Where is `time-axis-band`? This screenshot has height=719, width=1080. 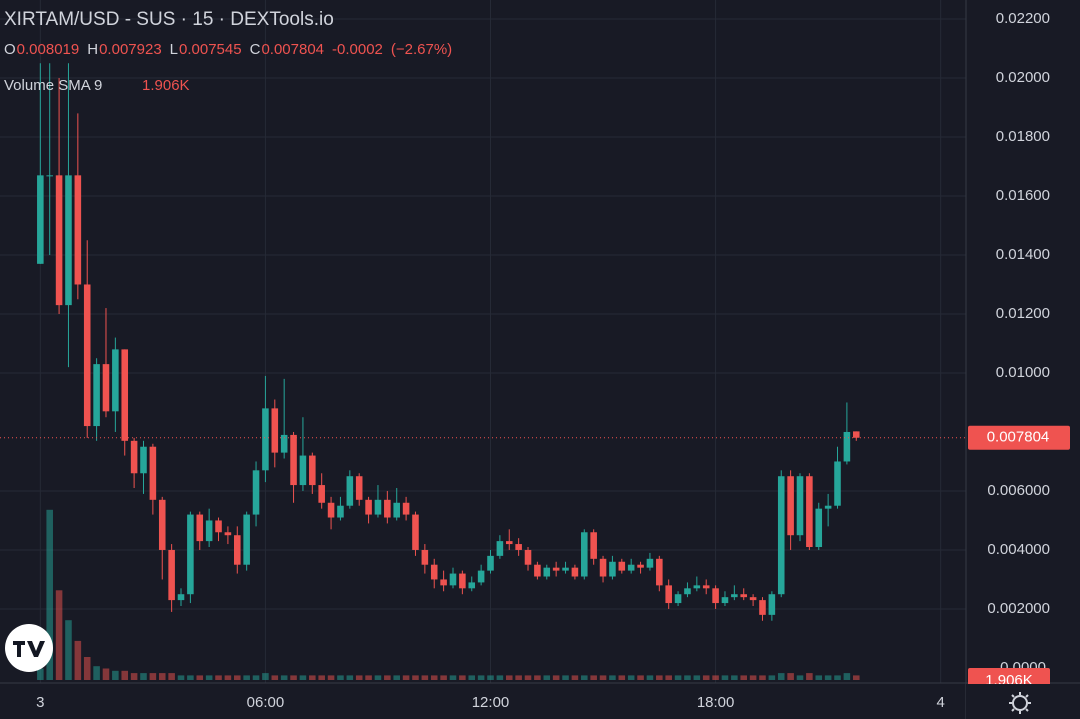
time-axis-band is located at coordinates (1023, 701).